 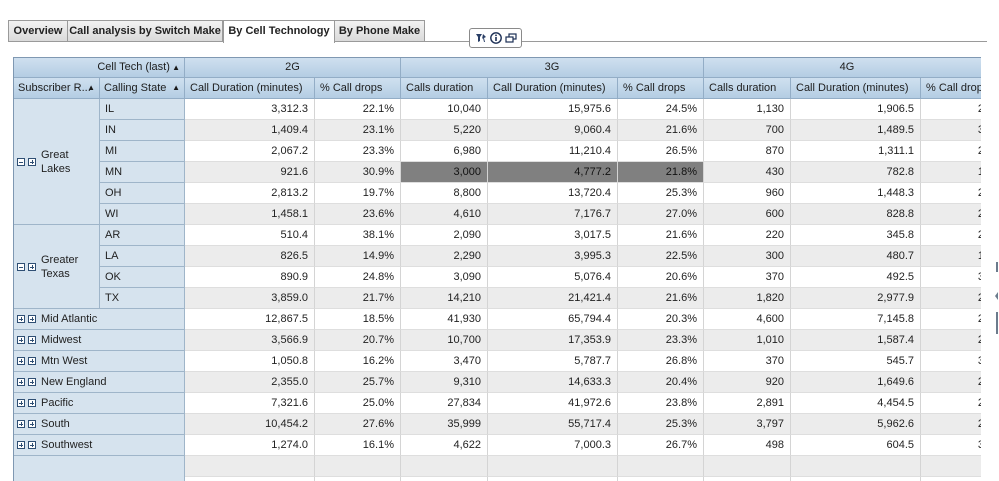 I want to click on value-cell: 492.5, so click(x=856, y=277).